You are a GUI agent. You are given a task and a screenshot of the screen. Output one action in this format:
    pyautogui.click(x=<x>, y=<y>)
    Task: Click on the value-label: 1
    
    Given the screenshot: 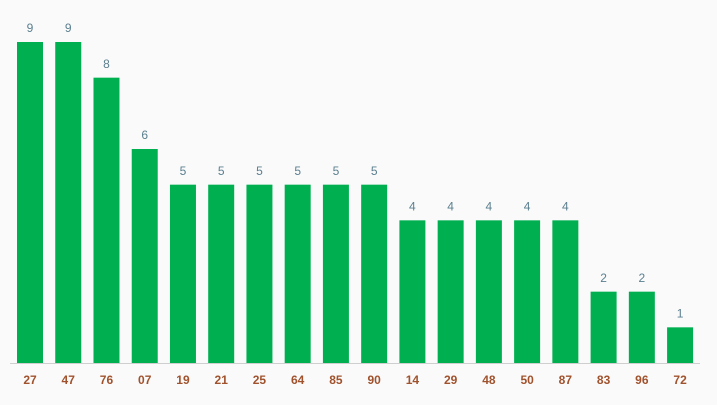 What is the action you would take?
    pyautogui.click(x=680, y=314)
    